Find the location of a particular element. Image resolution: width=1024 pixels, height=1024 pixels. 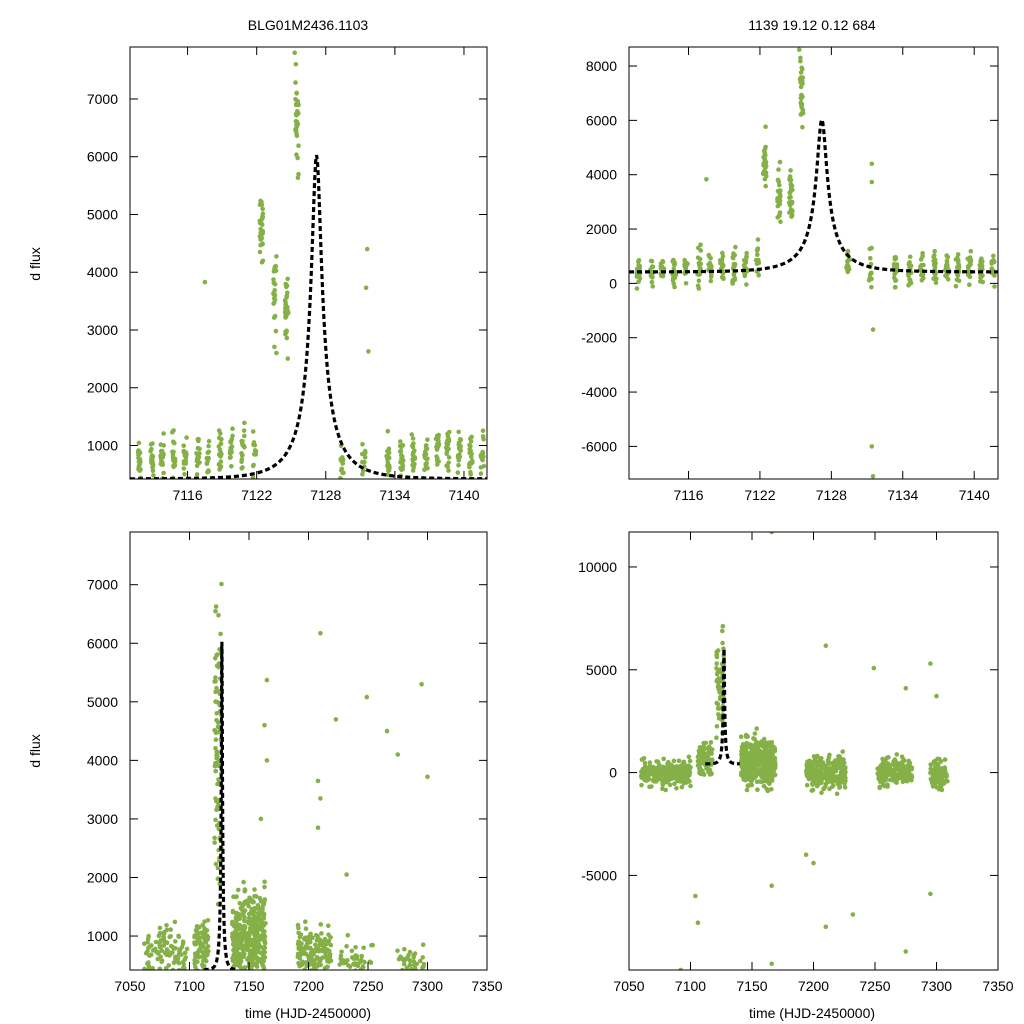

plot-frame is located at coordinates (308, 263).